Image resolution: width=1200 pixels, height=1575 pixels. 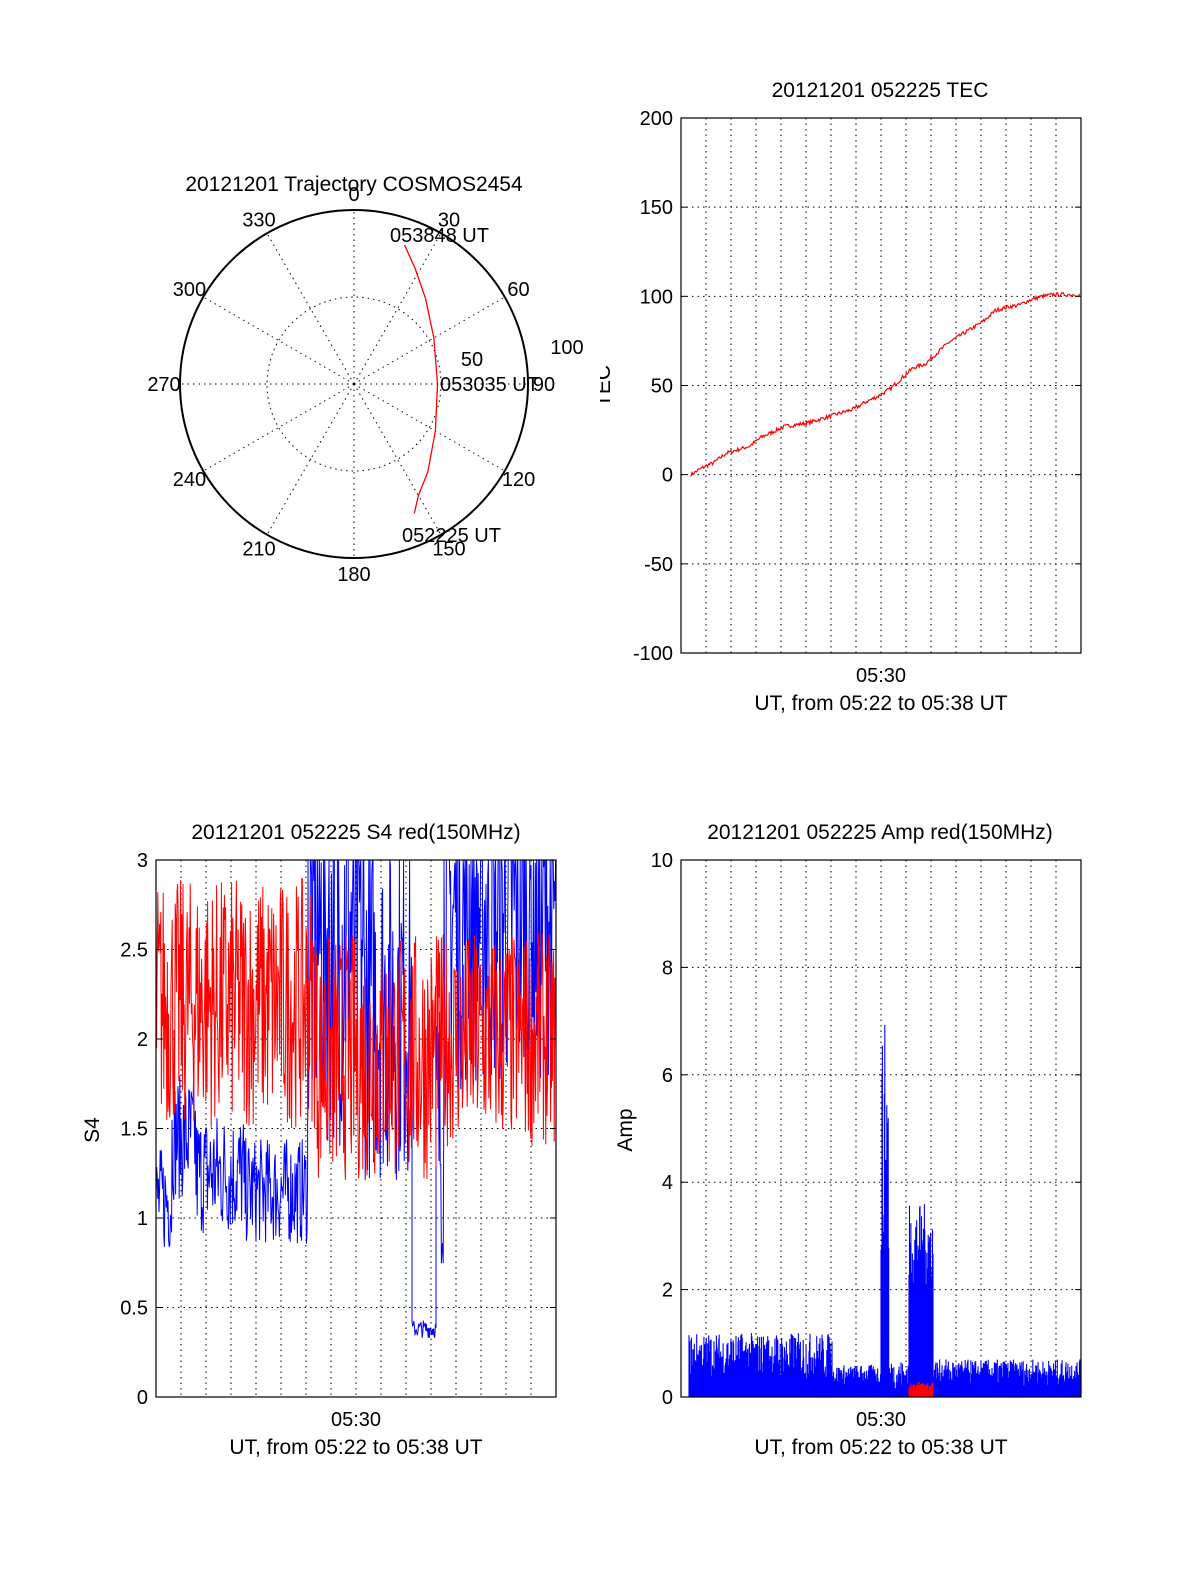 I want to click on polar-azimuth-label: 60, so click(x=518, y=290).